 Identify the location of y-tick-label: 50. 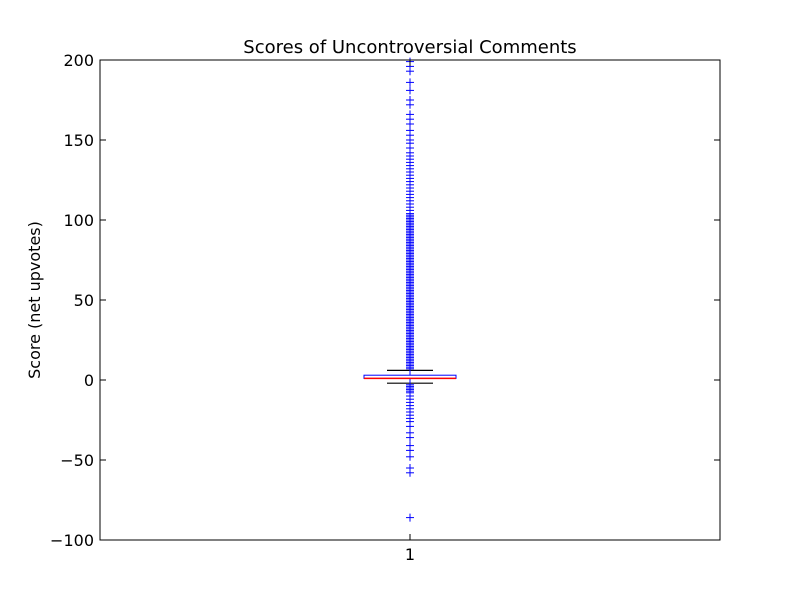
(84, 300).